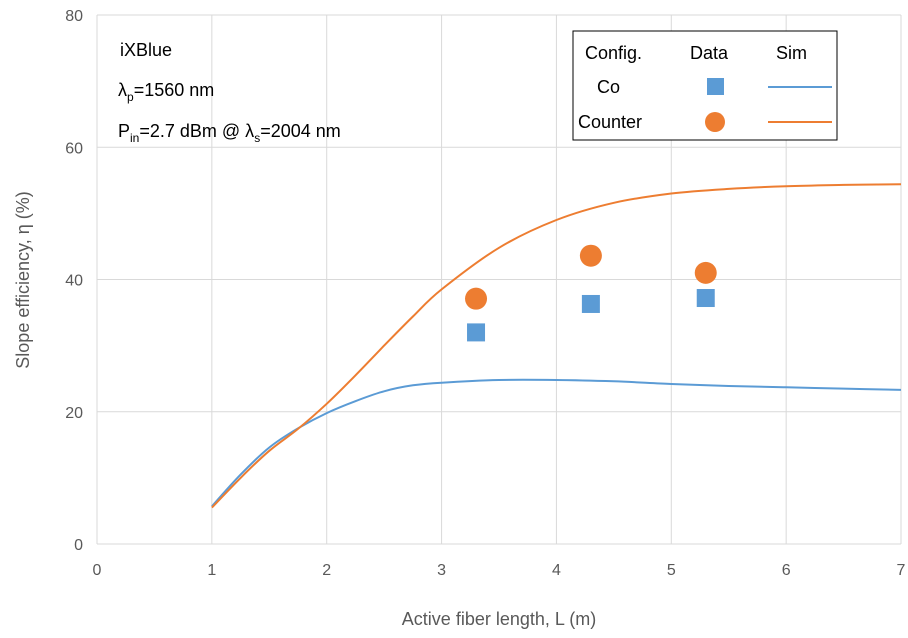 The height and width of the screenshot is (638, 908). I want to click on pump-value: =1560 nm, so click(174, 90).